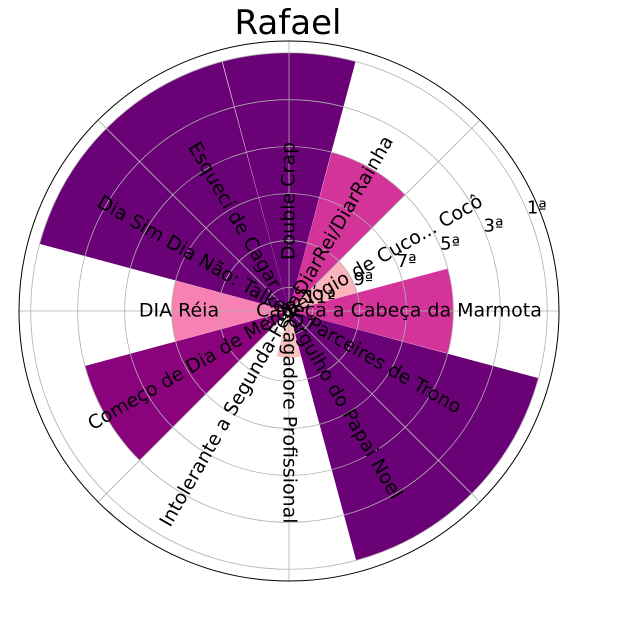 Image resolution: width=624 pixels, height=626 pixels. What do you see at coordinates (537, 207) in the screenshot?
I see `radial-tick-label: 1ª` at bounding box center [537, 207].